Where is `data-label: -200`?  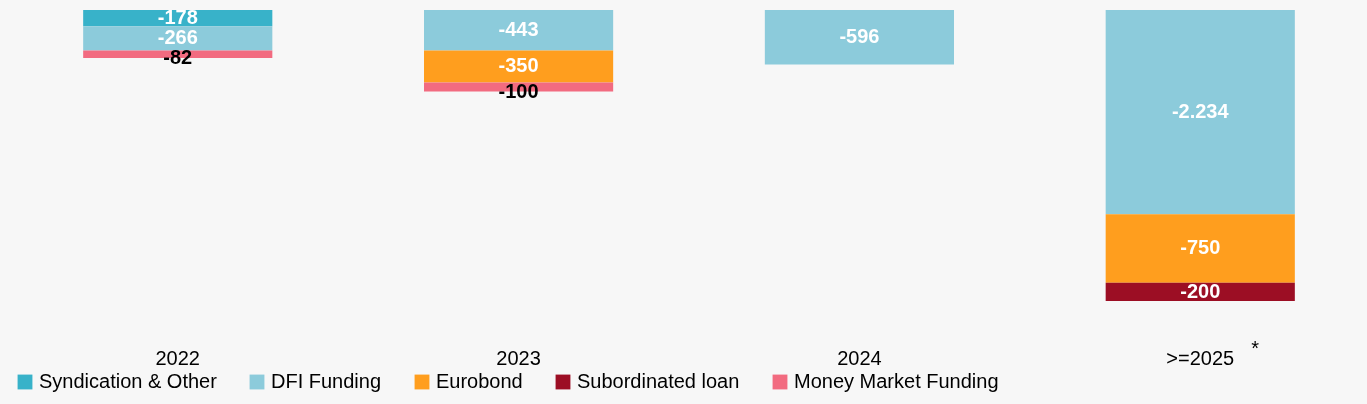
data-label: -200 is located at coordinates (1200, 290).